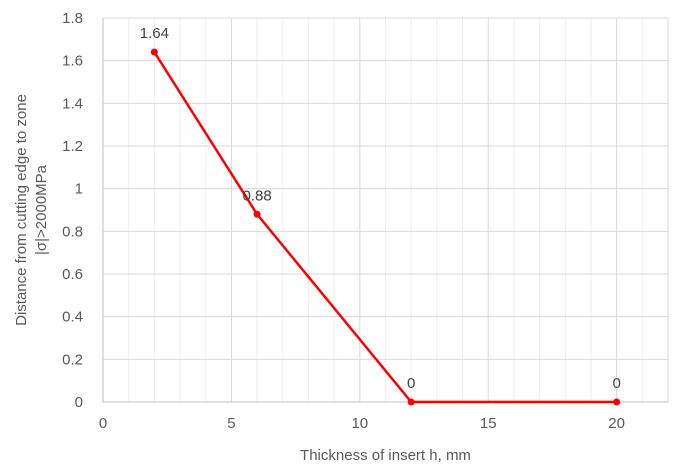  What do you see at coordinates (616, 423) in the screenshot?
I see `x-tick-label: 20` at bounding box center [616, 423].